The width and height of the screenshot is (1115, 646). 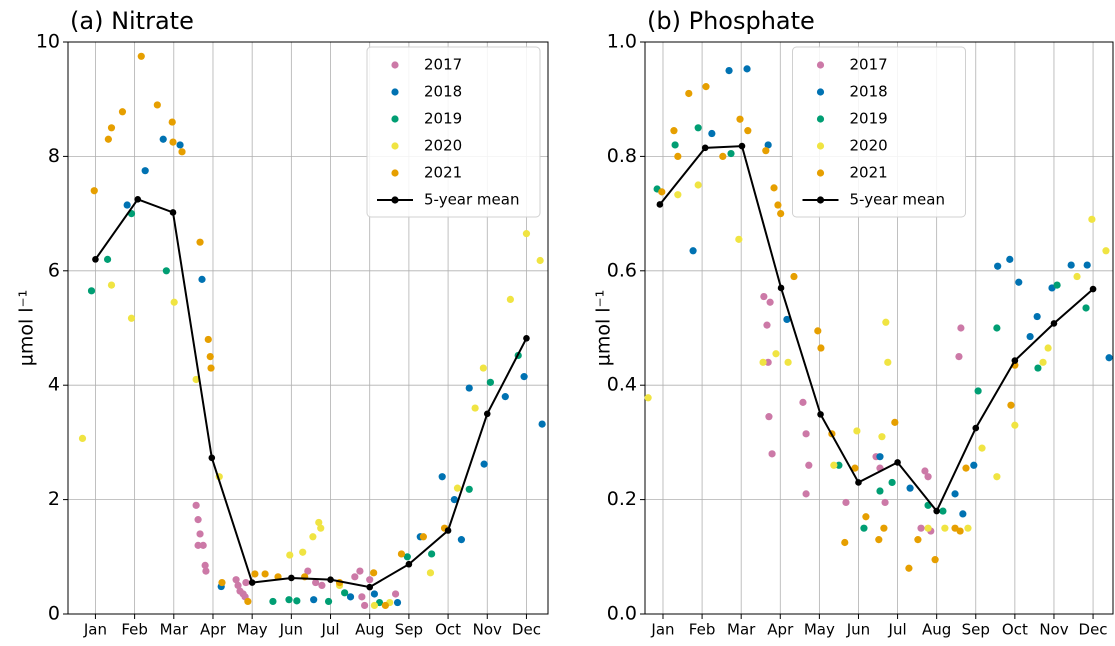 What do you see at coordinates (869, 173) in the screenshot?
I see `legend-label: 2021` at bounding box center [869, 173].